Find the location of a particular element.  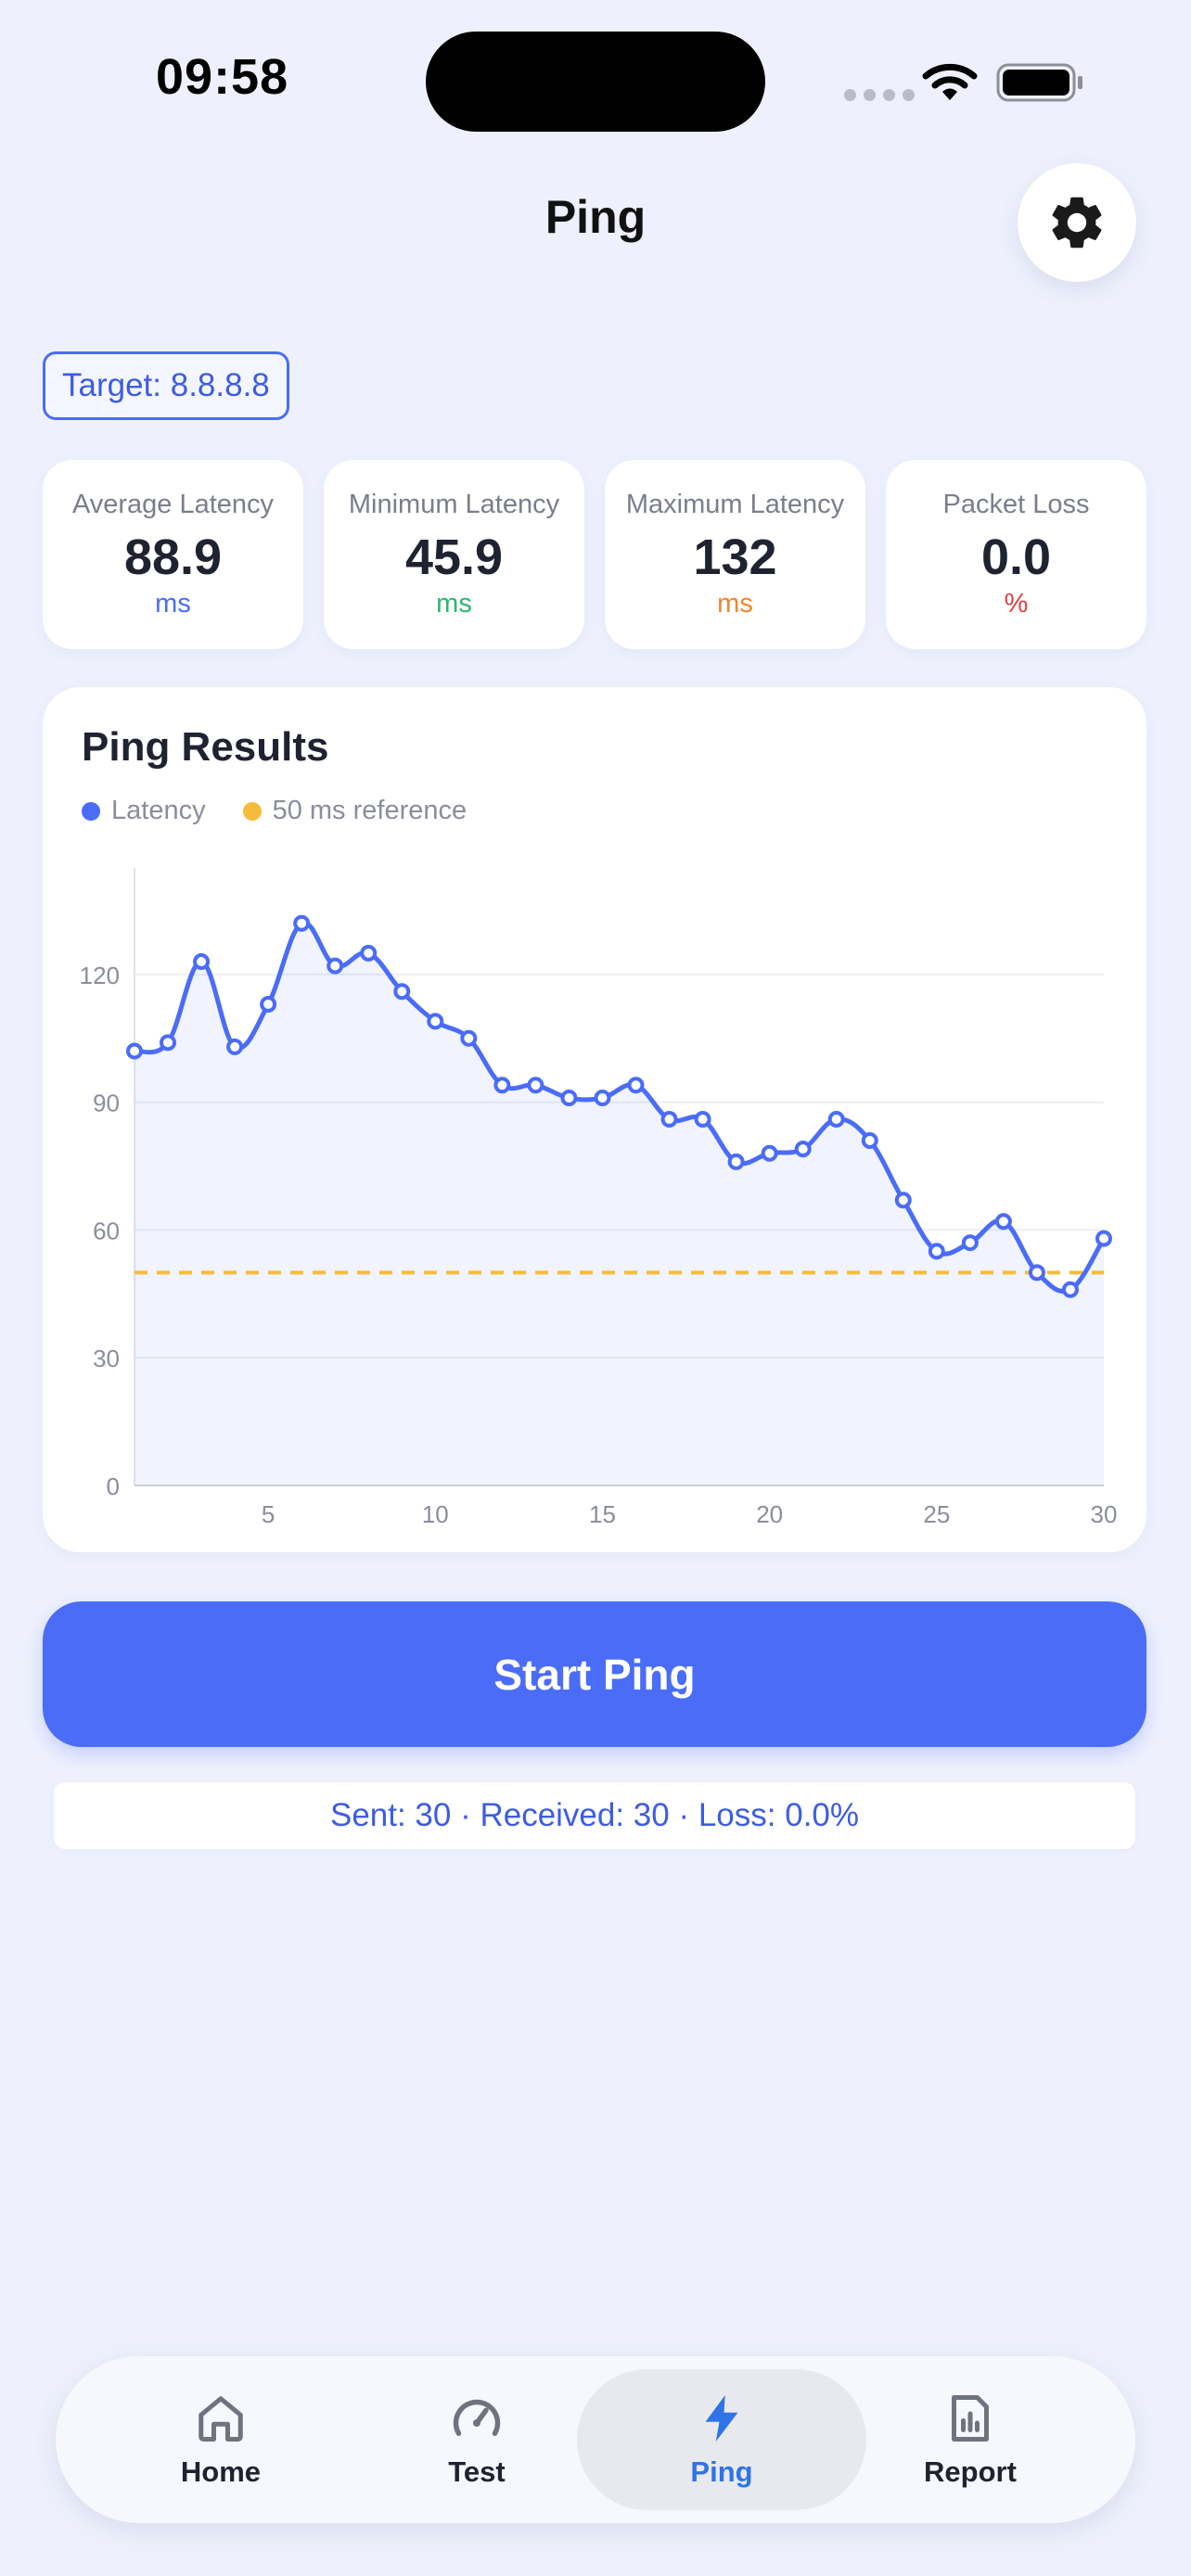

x-tick-label: 20 is located at coordinates (769, 1514).